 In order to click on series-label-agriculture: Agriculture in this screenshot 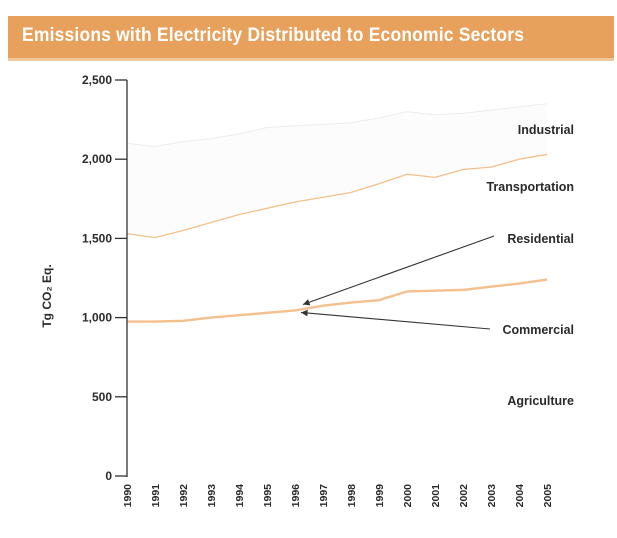, I will do `click(540, 401)`.